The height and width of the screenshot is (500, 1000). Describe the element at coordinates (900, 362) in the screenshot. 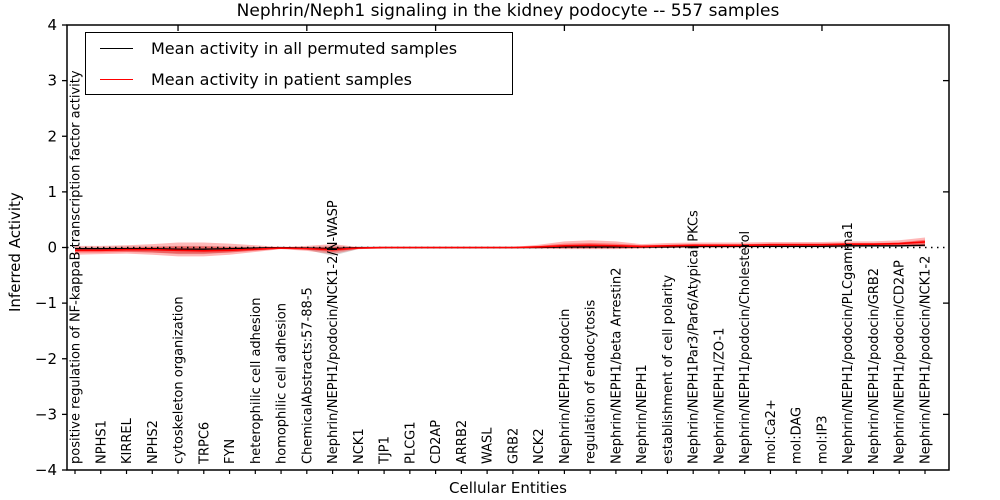

I see `x-tick-label: Nephrin/NEPH1/podocin/CD2AP` at that location.